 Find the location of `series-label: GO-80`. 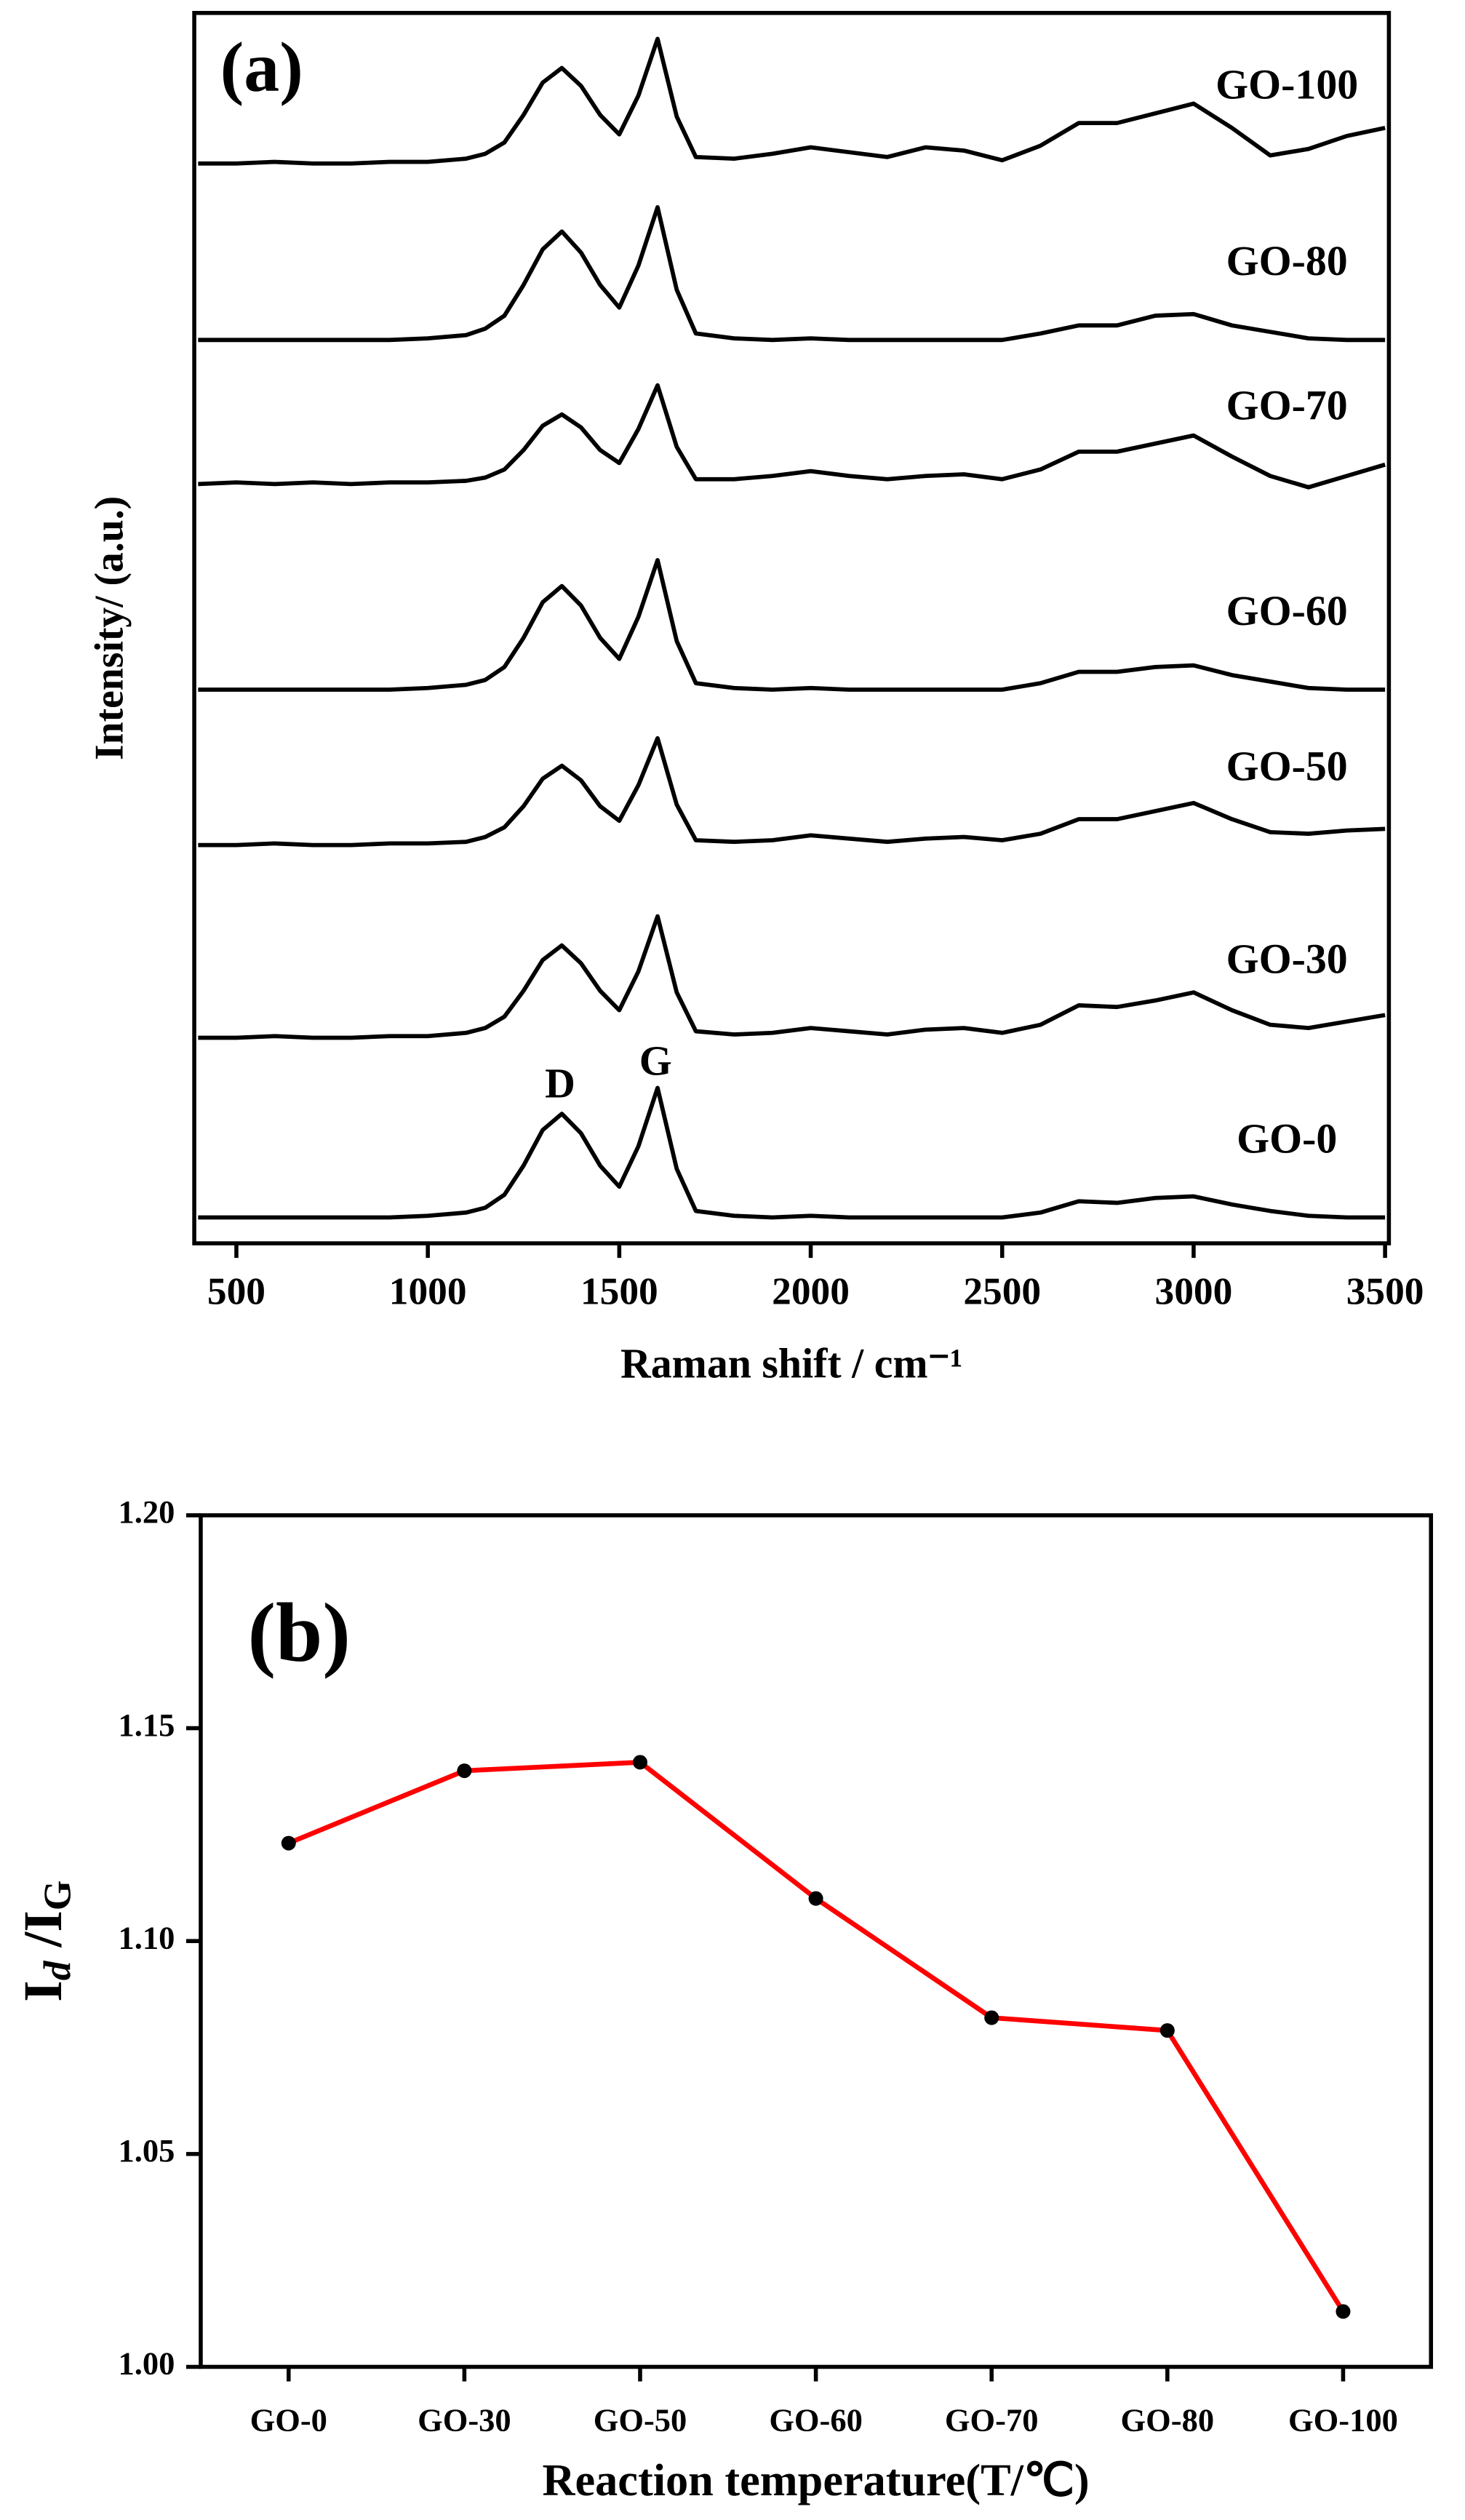

series-label: GO-80 is located at coordinates (1287, 260).